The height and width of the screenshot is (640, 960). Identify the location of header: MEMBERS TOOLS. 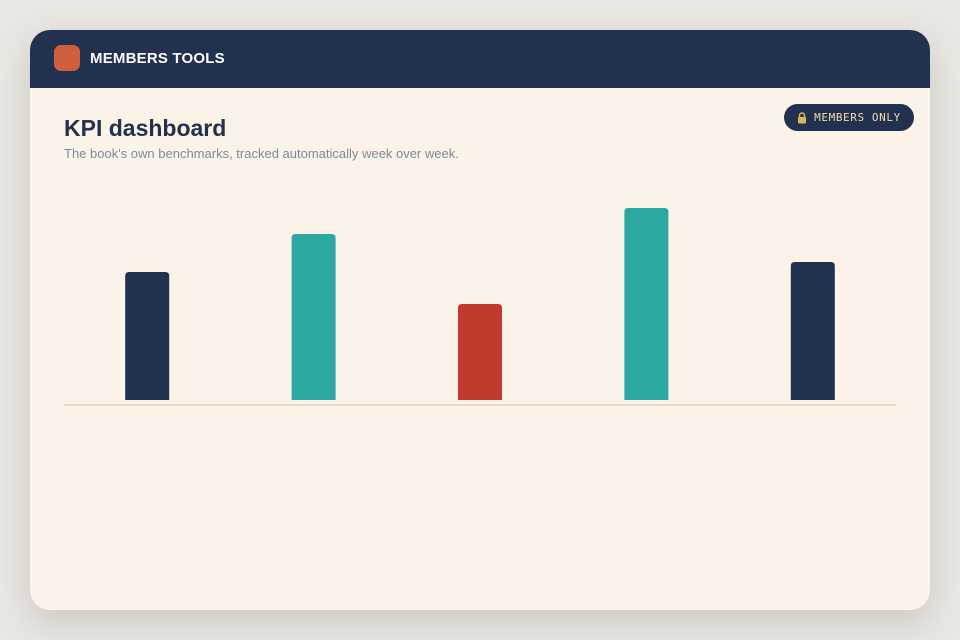
(480, 59).